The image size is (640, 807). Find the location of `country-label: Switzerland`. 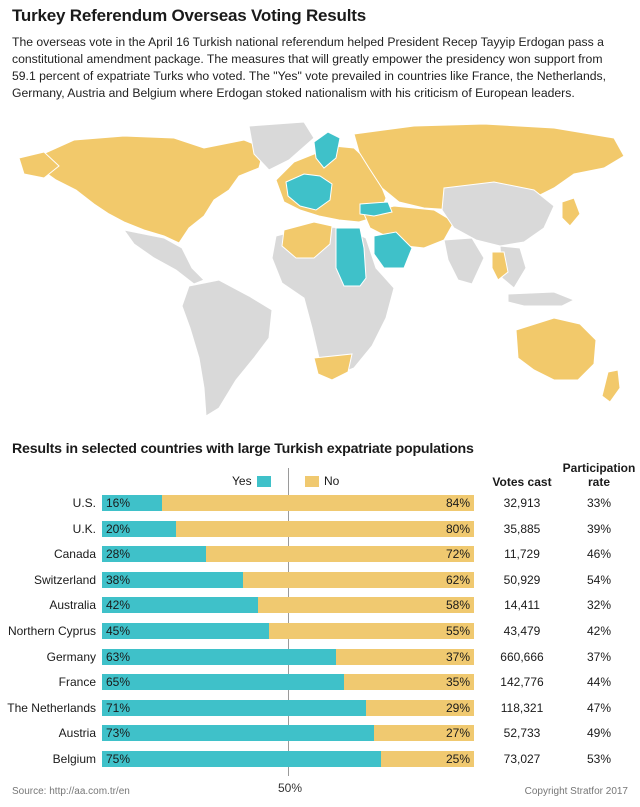

country-label: Switzerland is located at coordinates (64, 579).